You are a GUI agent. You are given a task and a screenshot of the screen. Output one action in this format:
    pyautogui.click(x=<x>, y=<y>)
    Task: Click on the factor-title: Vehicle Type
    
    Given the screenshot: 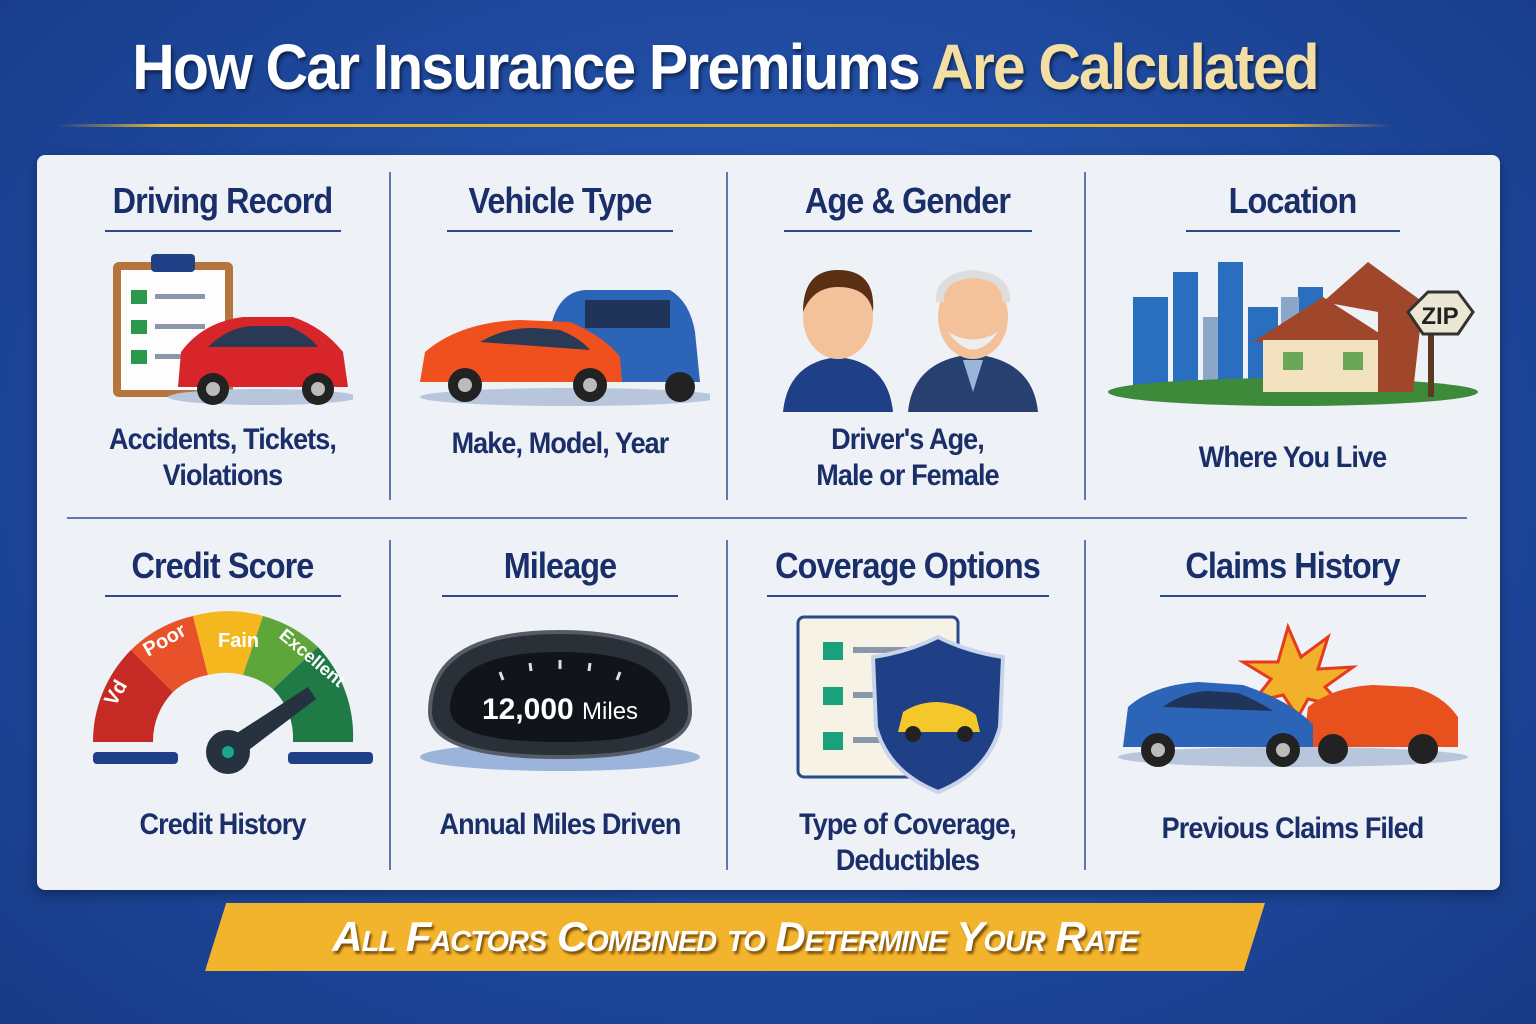 What is the action you would take?
    pyautogui.click(x=560, y=200)
    